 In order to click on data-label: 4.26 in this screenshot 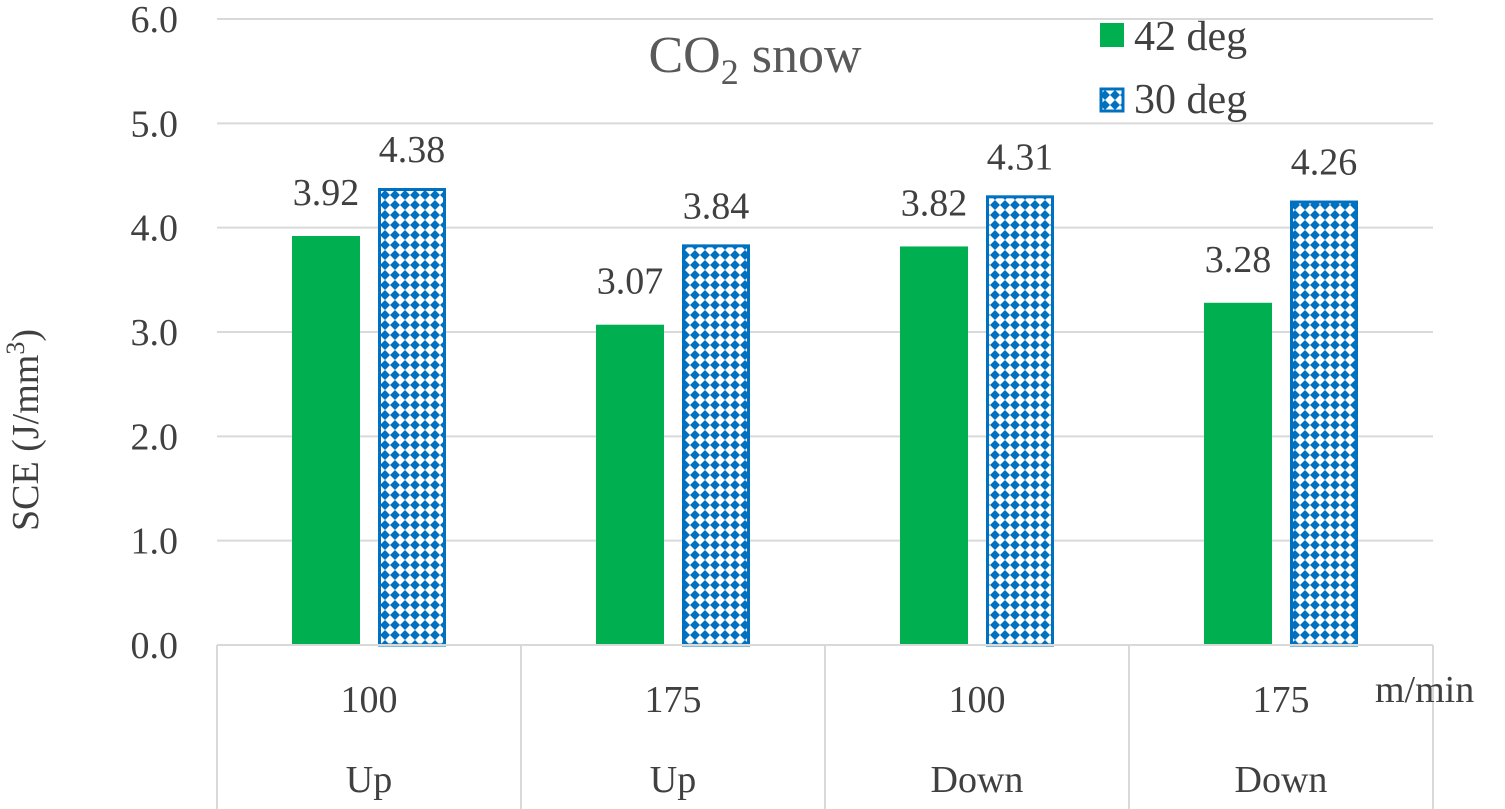, I will do `click(1324, 163)`.